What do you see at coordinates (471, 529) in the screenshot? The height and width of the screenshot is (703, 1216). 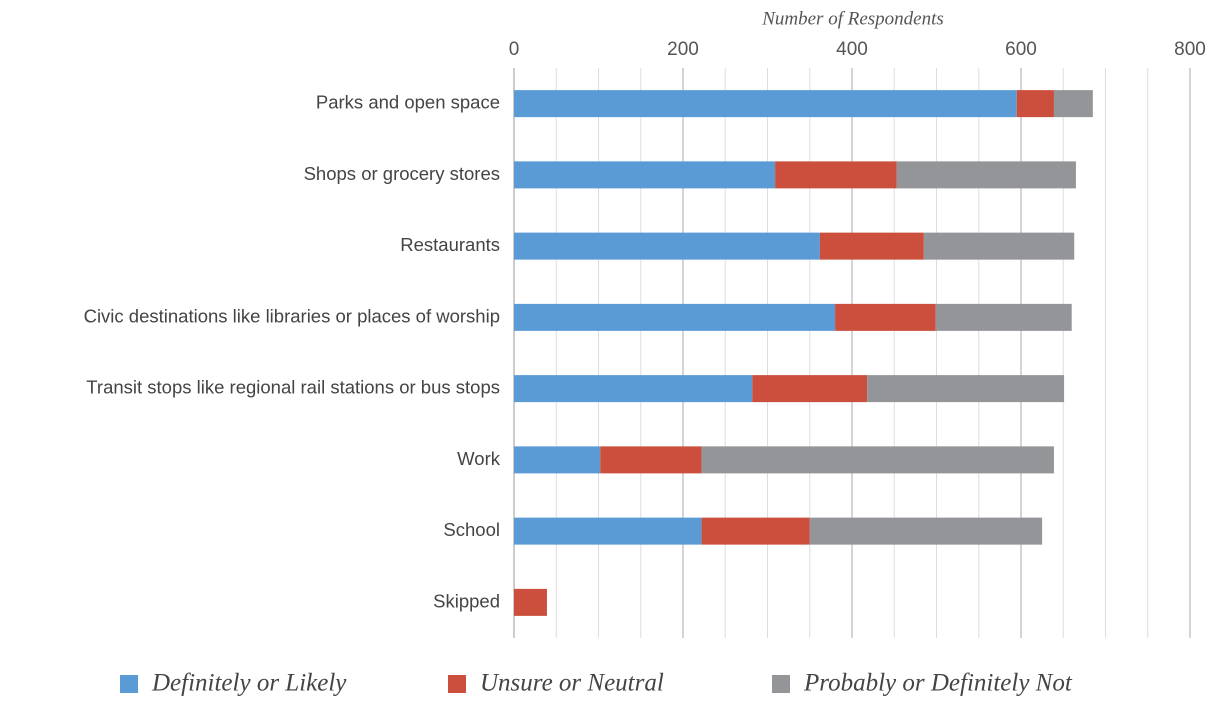 I see `y-tick-label: School` at bounding box center [471, 529].